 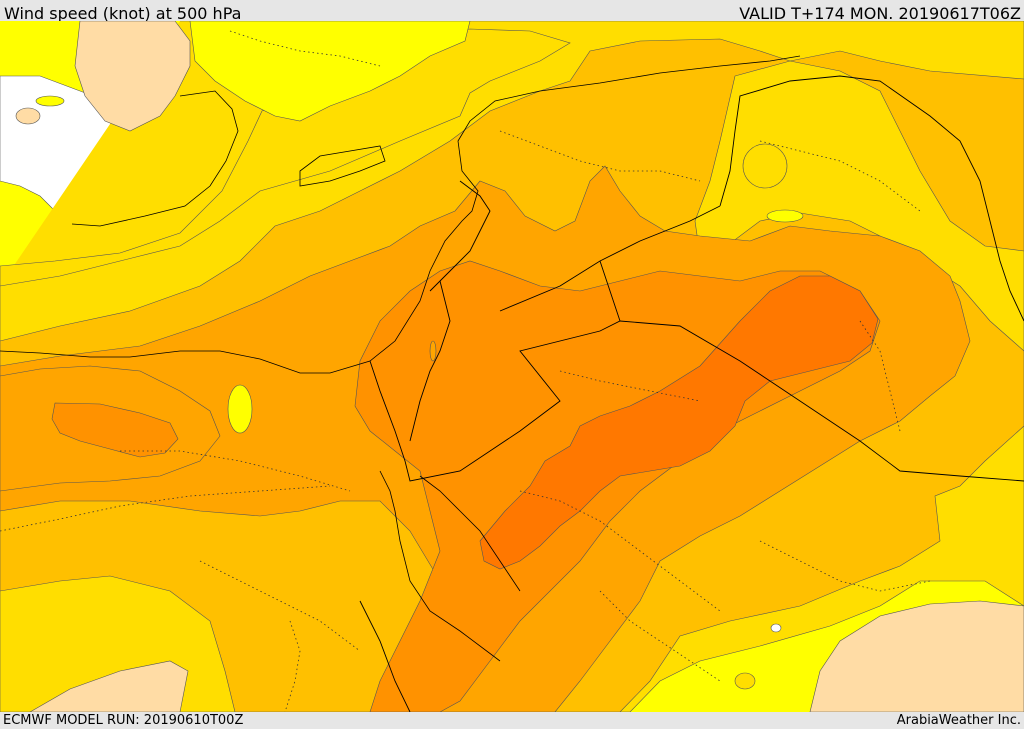 I want to click on low-wind-zone-sudan, so click(x=109, y=686).